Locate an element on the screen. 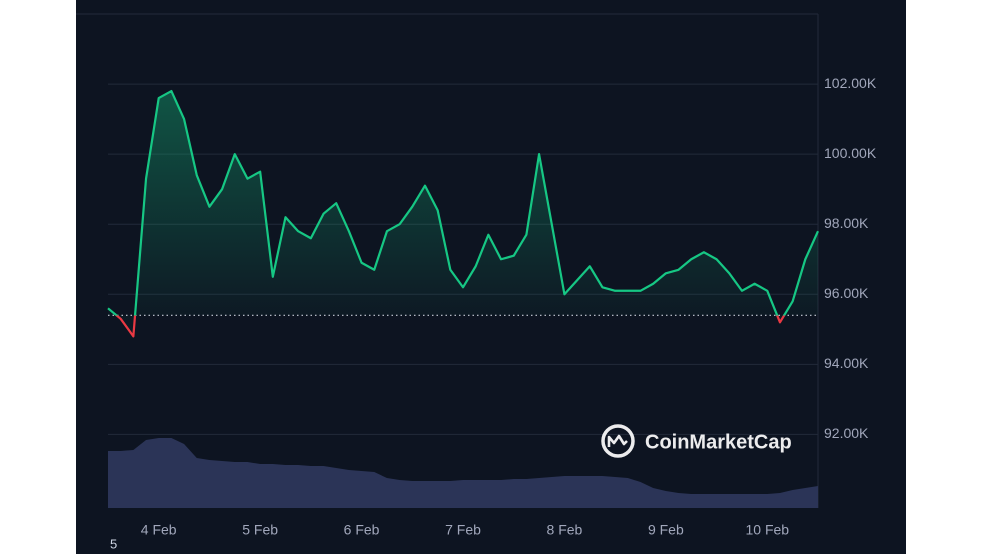 The image size is (984, 554). x-tick-label: 5 Feb is located at coordinates (260, 530).